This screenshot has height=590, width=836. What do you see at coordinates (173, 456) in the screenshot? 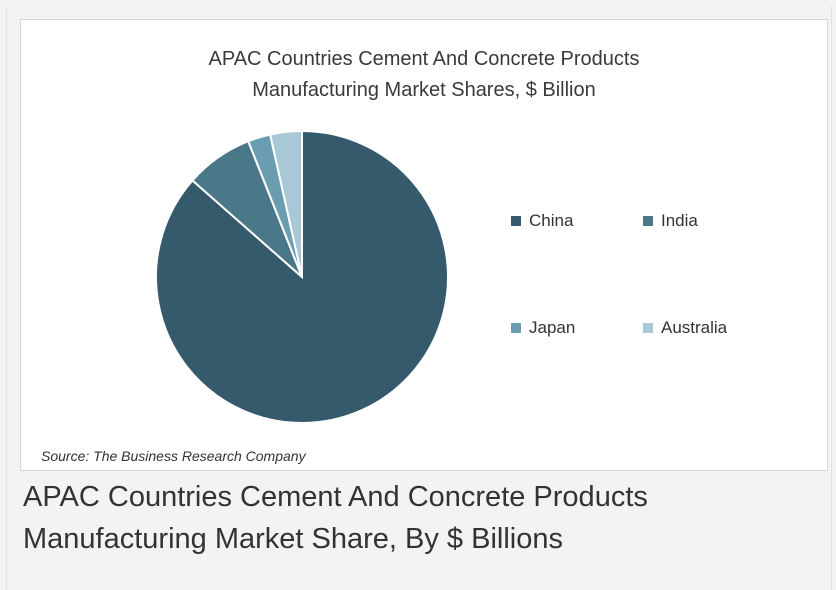
I see `source-note: Source: The Business Research Company` at bounding box center [173, 456].